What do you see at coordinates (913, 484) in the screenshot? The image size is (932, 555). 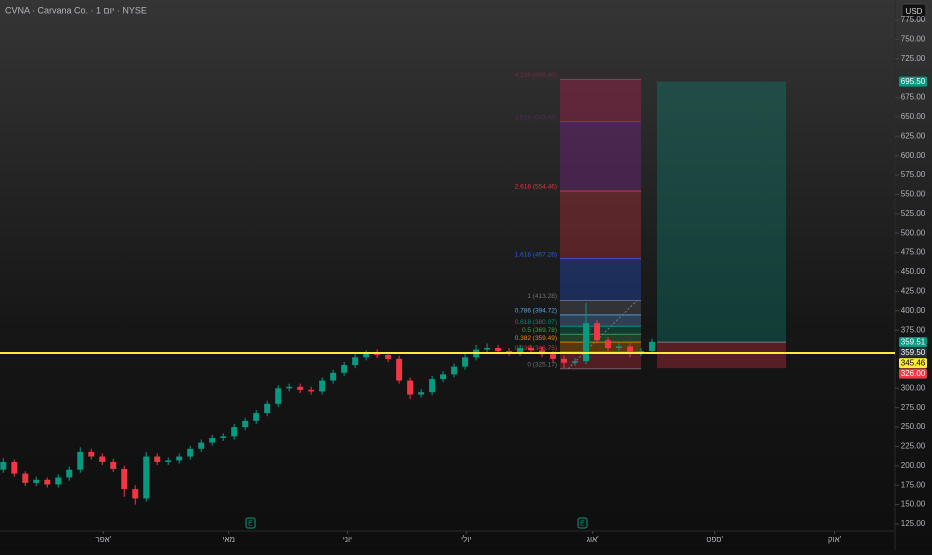 I see `y-tick-label: 175.00` at bounding box center [913, 484].